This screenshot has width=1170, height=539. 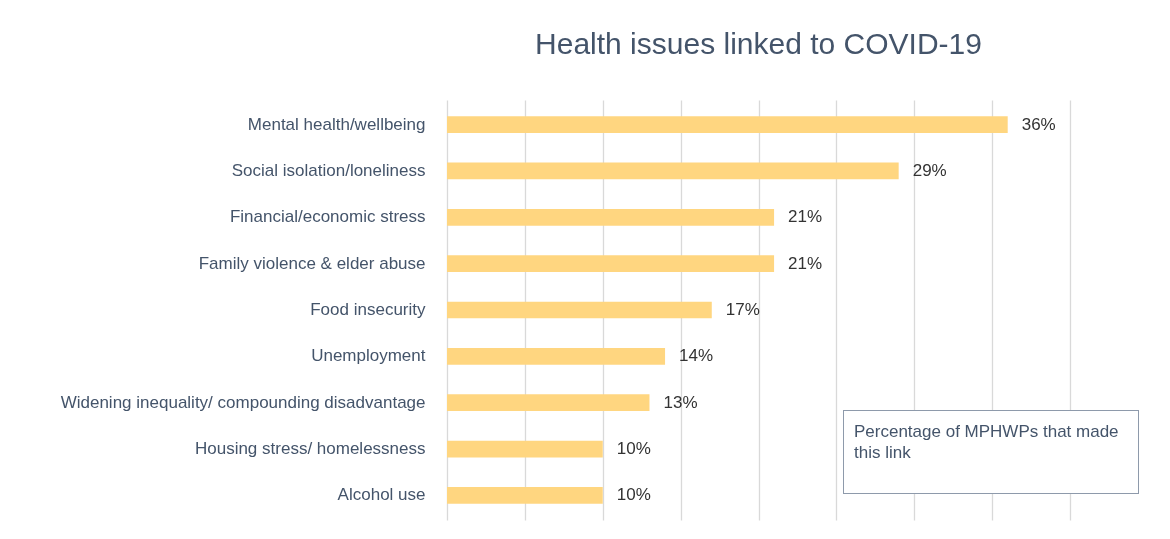 I want to click on y-tick-label: Widening inequality/ compounding disadvantage, so click(x=243, y=402).